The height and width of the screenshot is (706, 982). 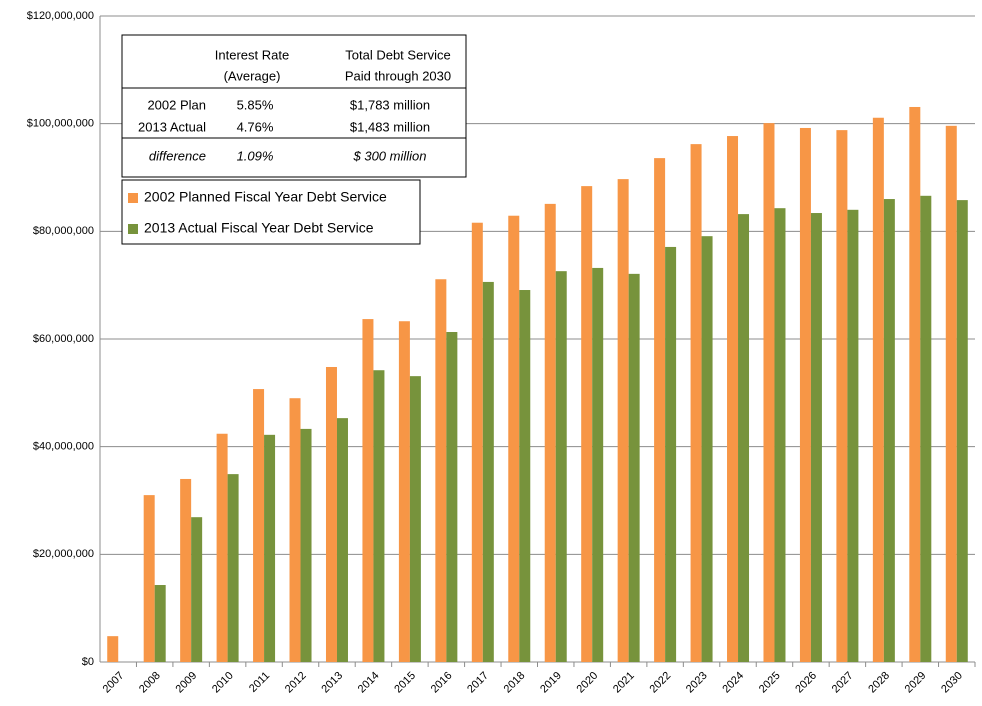 I want to click on legend-label: 2002 Planned Fiscal Year Debt Service, so click(x=265, y=197).